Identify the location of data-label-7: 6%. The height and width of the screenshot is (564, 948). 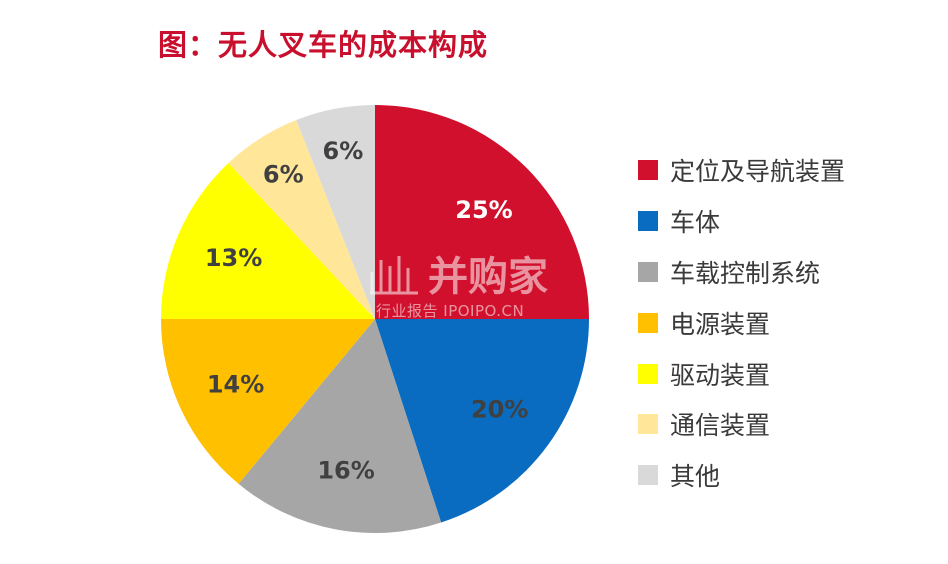
(343, 151).